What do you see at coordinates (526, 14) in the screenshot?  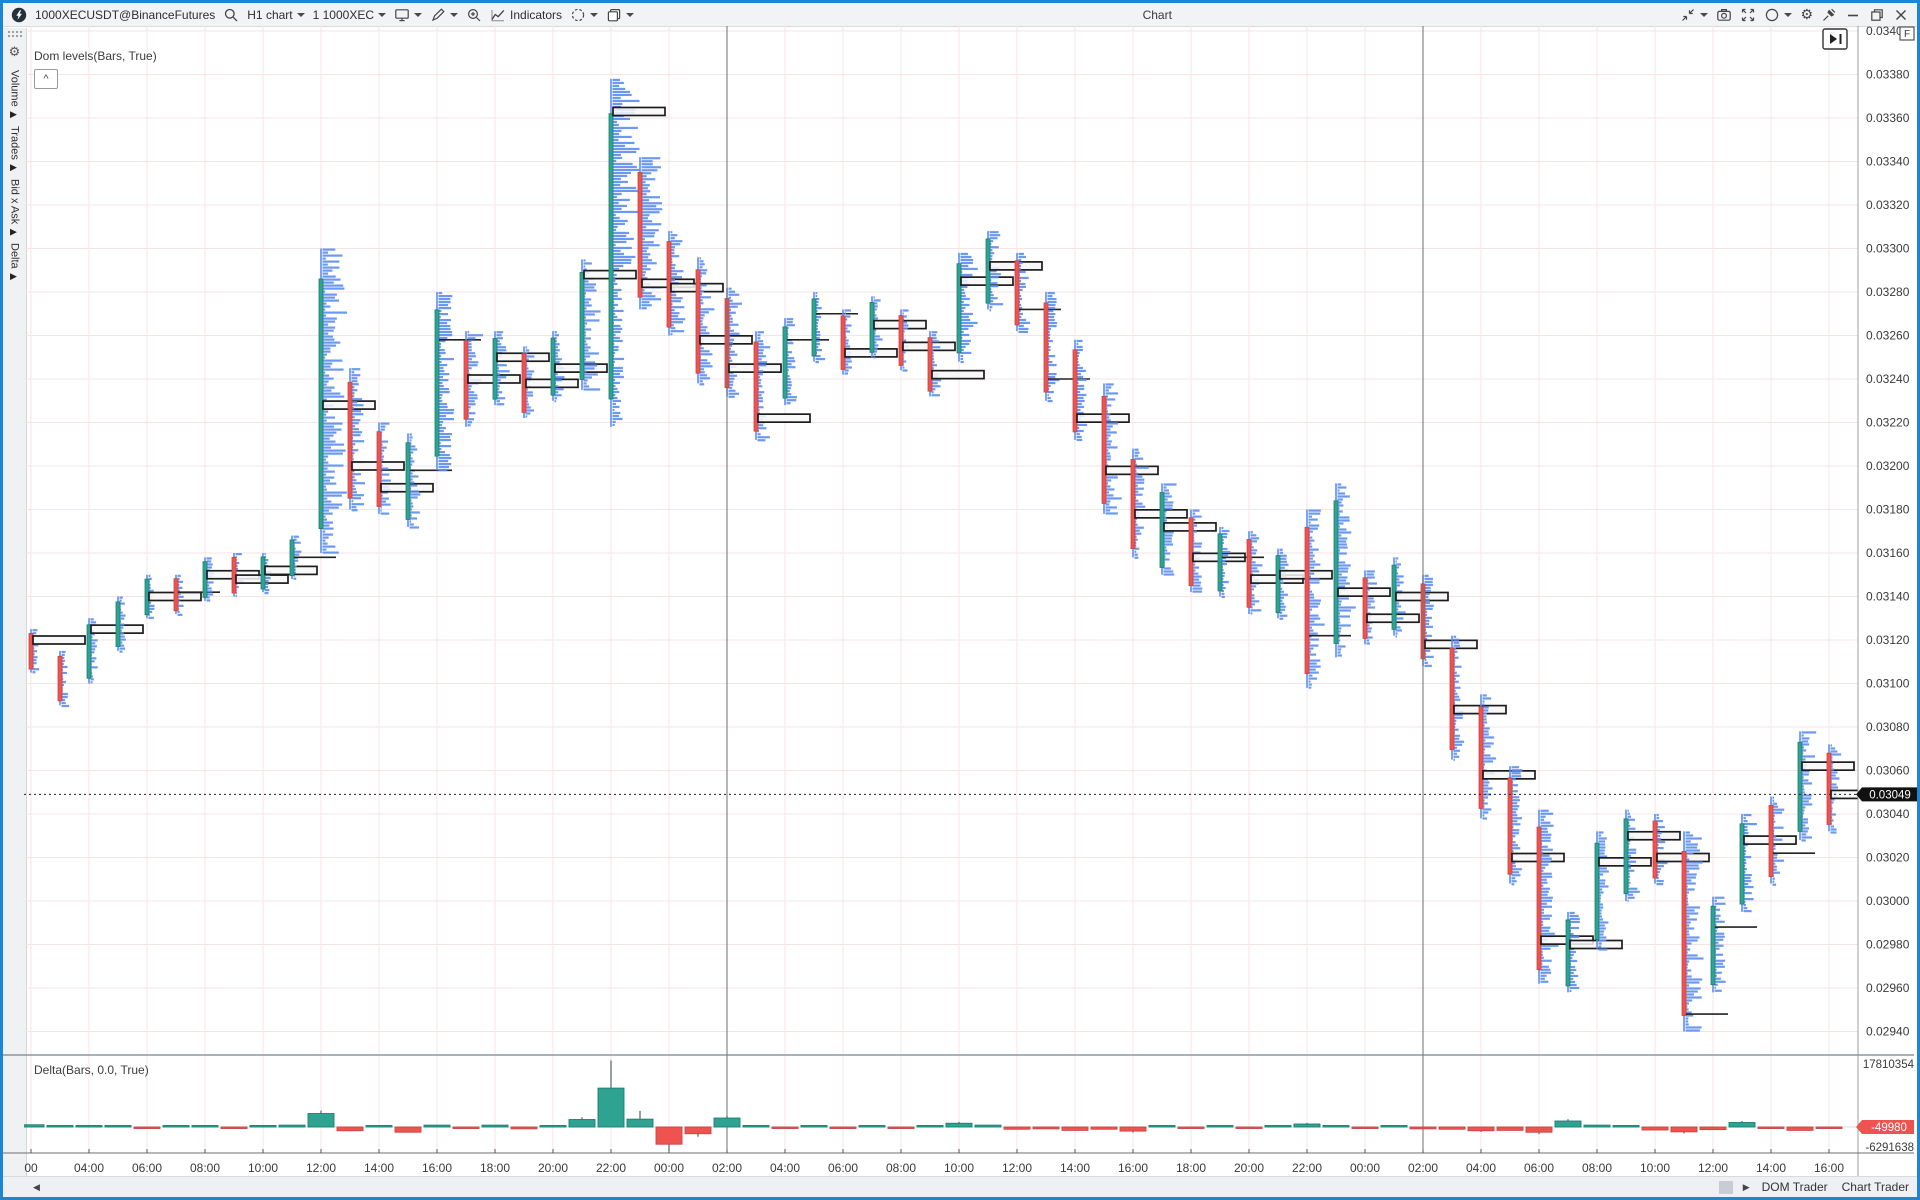 I see `indicators-button: Indicators` at bounding box center [526, 14].